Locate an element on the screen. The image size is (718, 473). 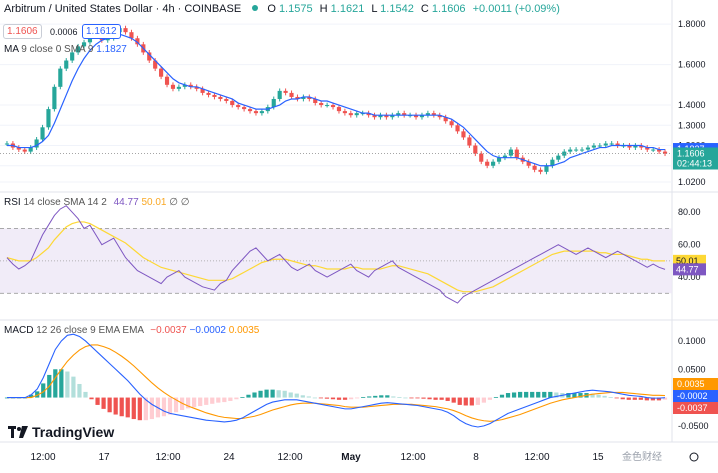
rsi-legend-label: RSI is located at coordinates (12, 202).